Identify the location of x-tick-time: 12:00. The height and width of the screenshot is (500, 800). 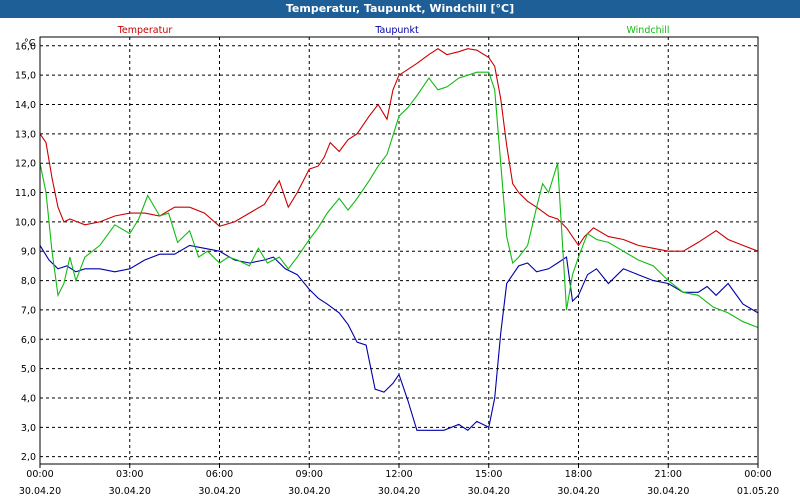
(398, 474).